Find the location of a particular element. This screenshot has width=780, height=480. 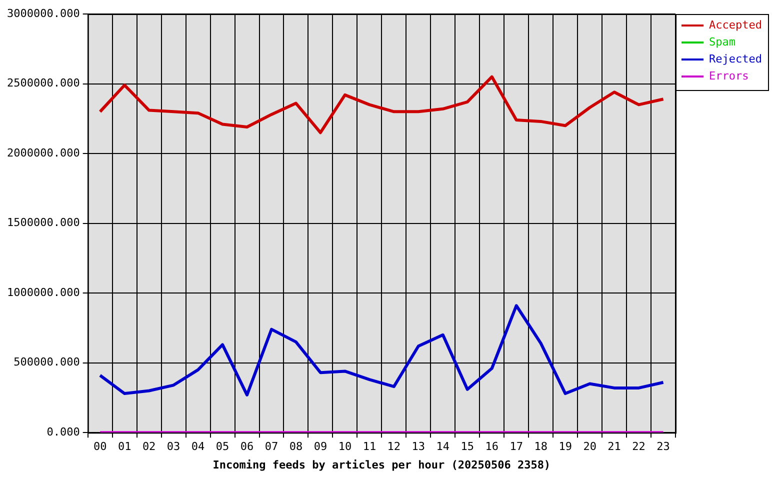

y-tick-label: 0.000 is located at coordinates (63, 431).